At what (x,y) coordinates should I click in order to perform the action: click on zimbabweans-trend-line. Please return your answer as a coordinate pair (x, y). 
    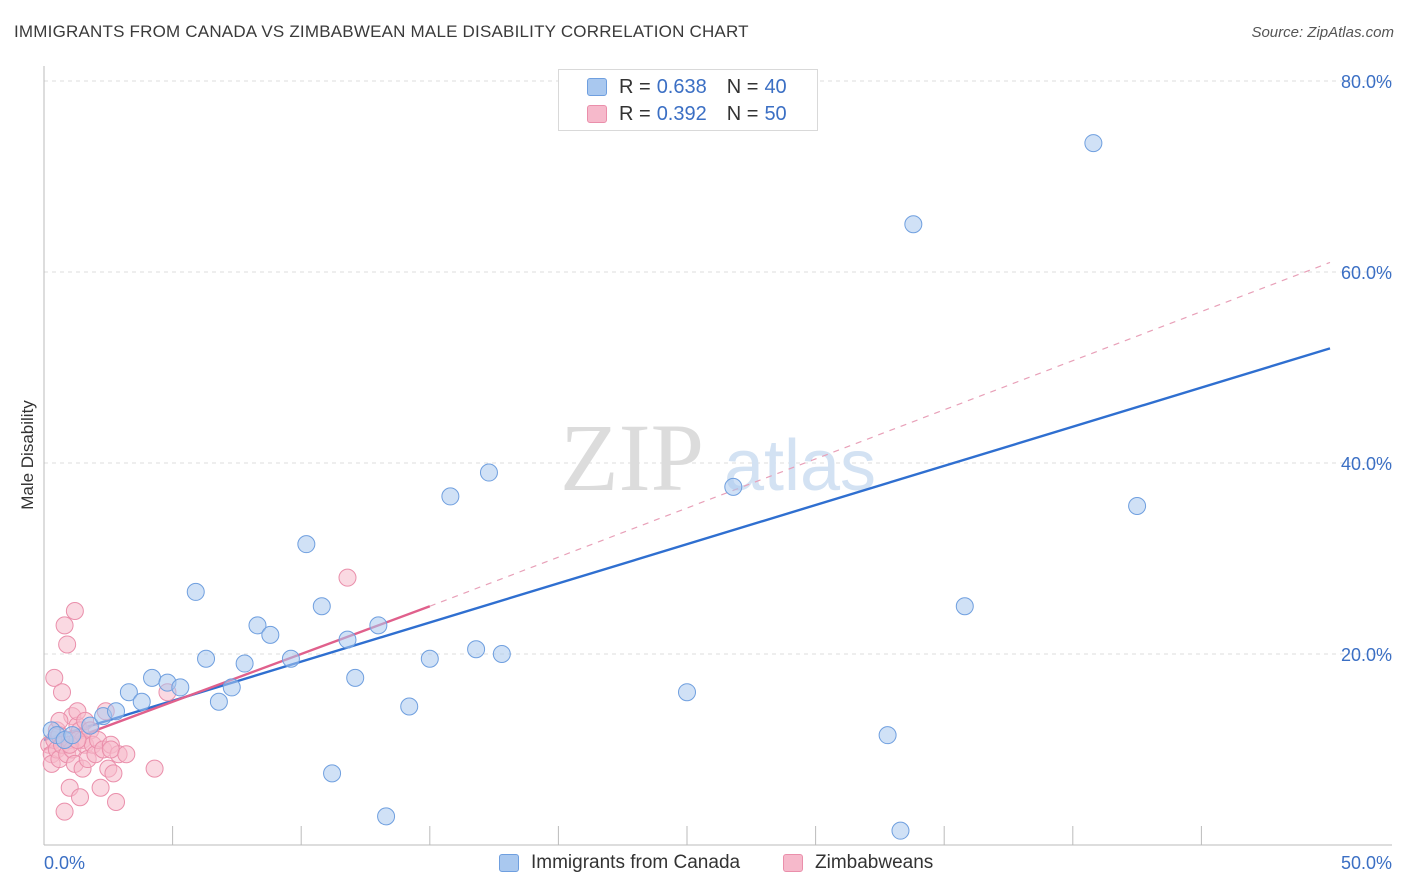
    Looking at the image, I should click on (237, 678).